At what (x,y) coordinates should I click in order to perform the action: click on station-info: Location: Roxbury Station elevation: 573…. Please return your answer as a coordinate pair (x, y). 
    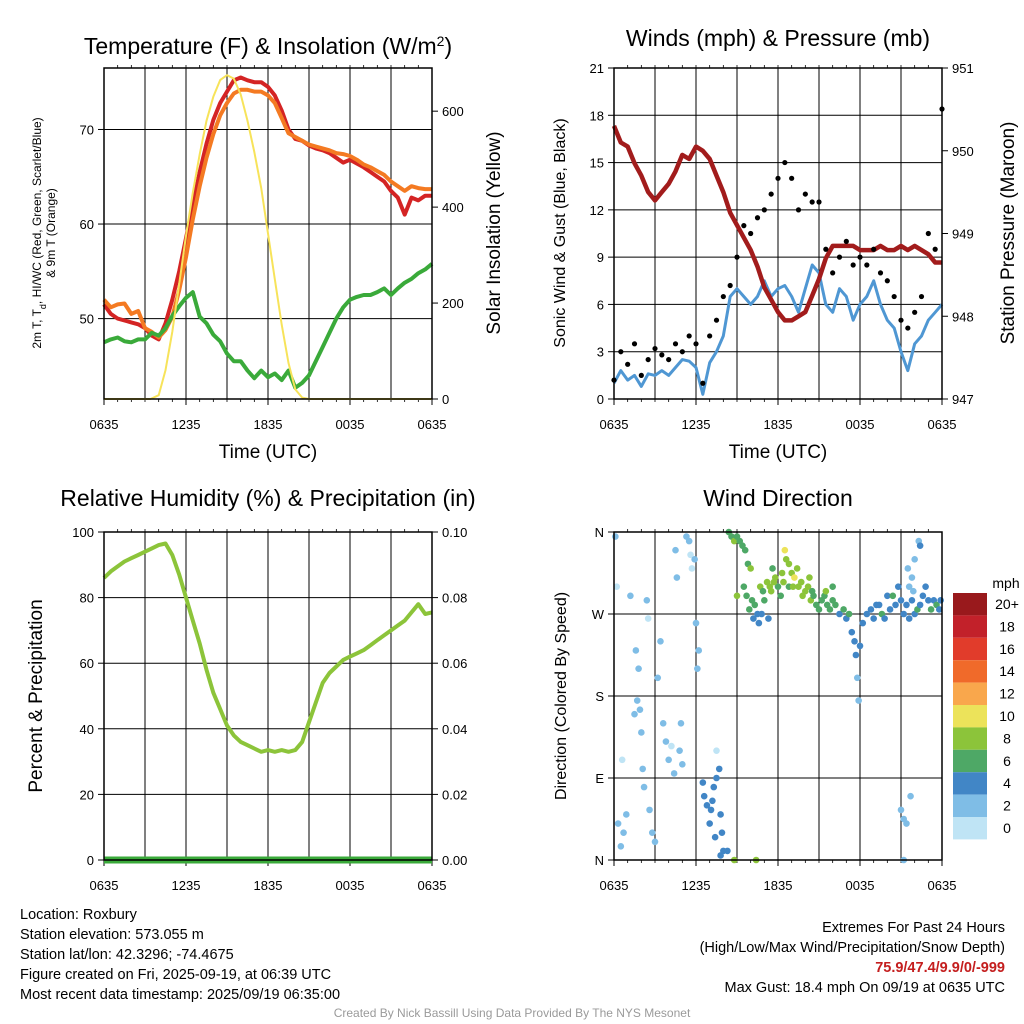
    Looking at the image, I should click on (180, 955).